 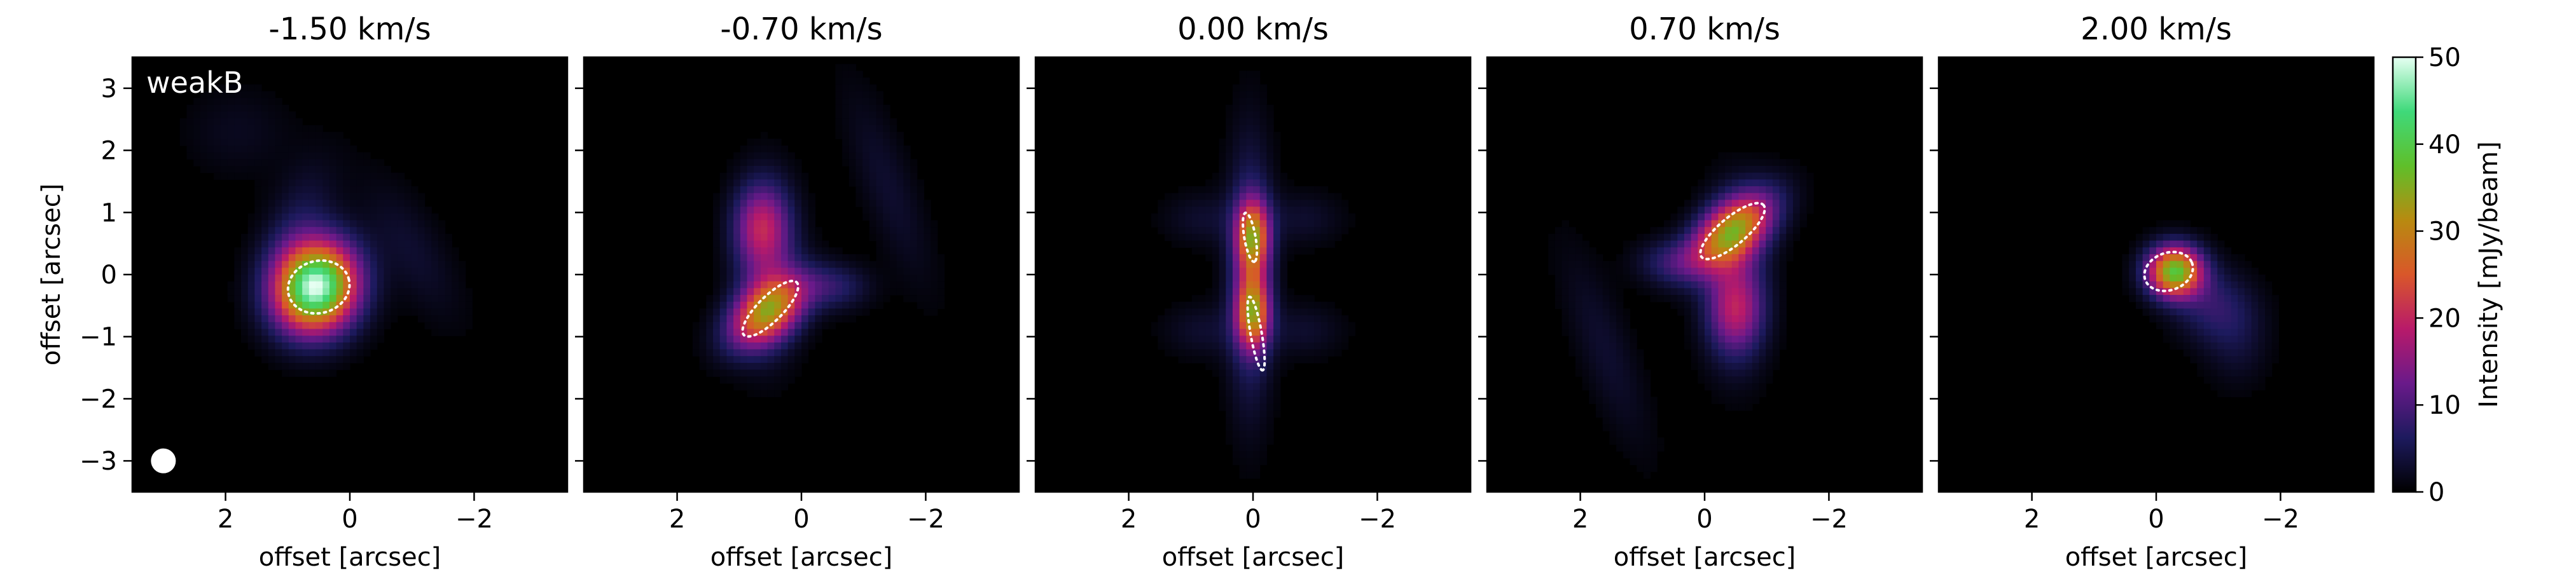 What do you see at coordinates (98, 337) in the screenshot?
I see `y-tick-label: −1` at bounding box center [98, 337].